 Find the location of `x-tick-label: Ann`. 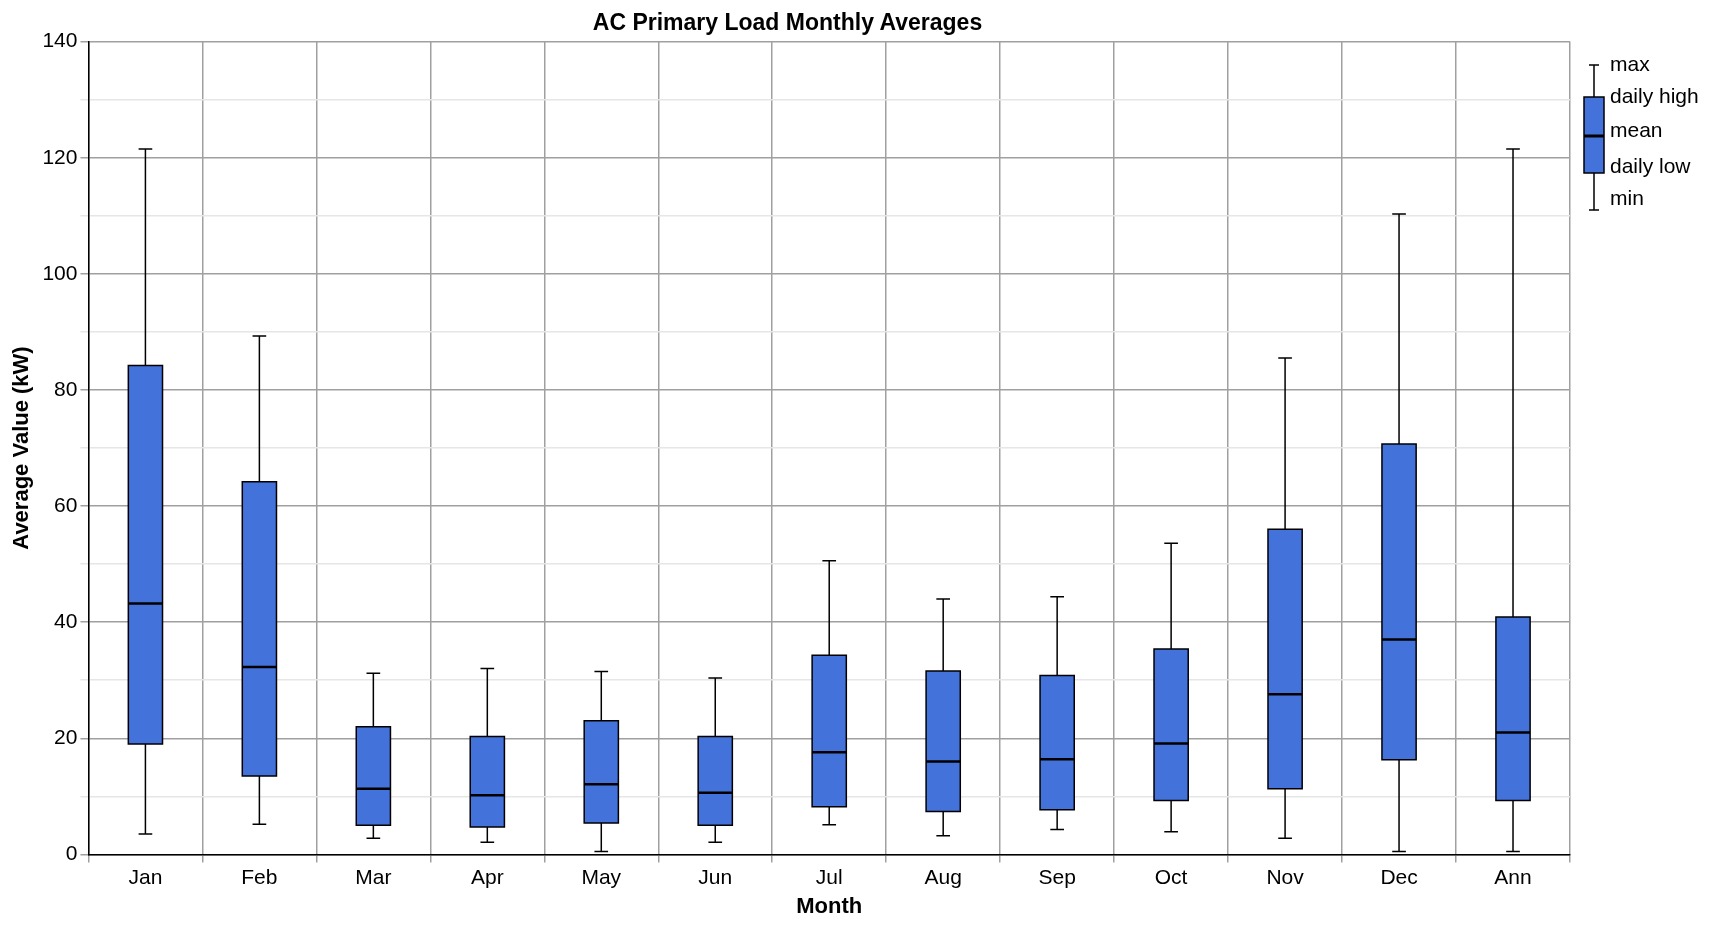

x-tick-label: Ann is located at coordinates (1513, 876).